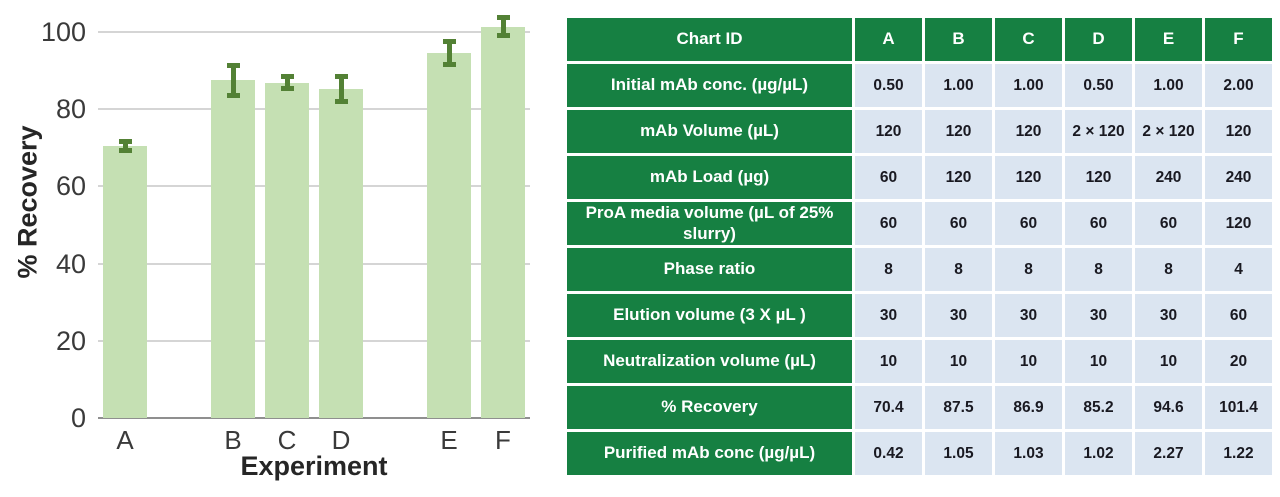 The width and height of the screenshot is (1280, 497). I want to click on row-label-cell: Initial mAb conc. (µg/µL), so click(709, 85).